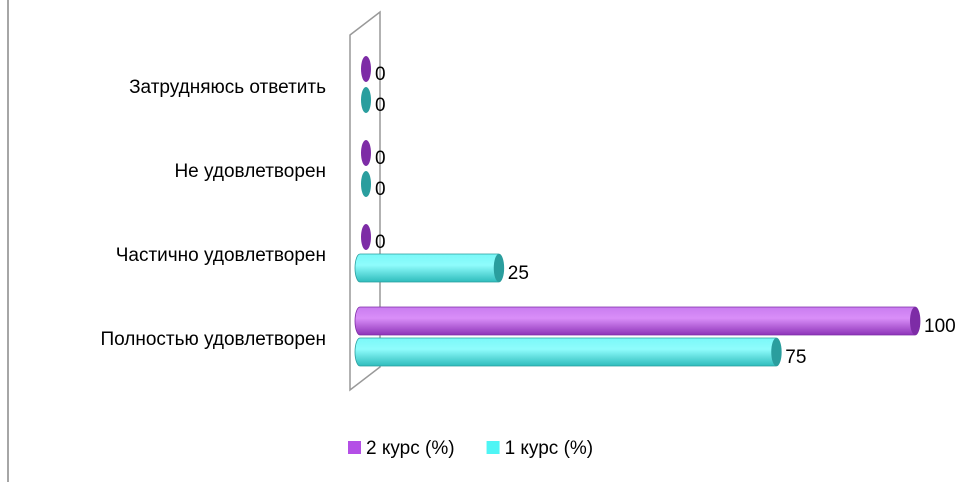 Image resolution: width=963 pixels, height=487 pixels. What do you see at coordinates (365, 201) in the screenshot?
I see `wall` at bounding box center [365, 201].